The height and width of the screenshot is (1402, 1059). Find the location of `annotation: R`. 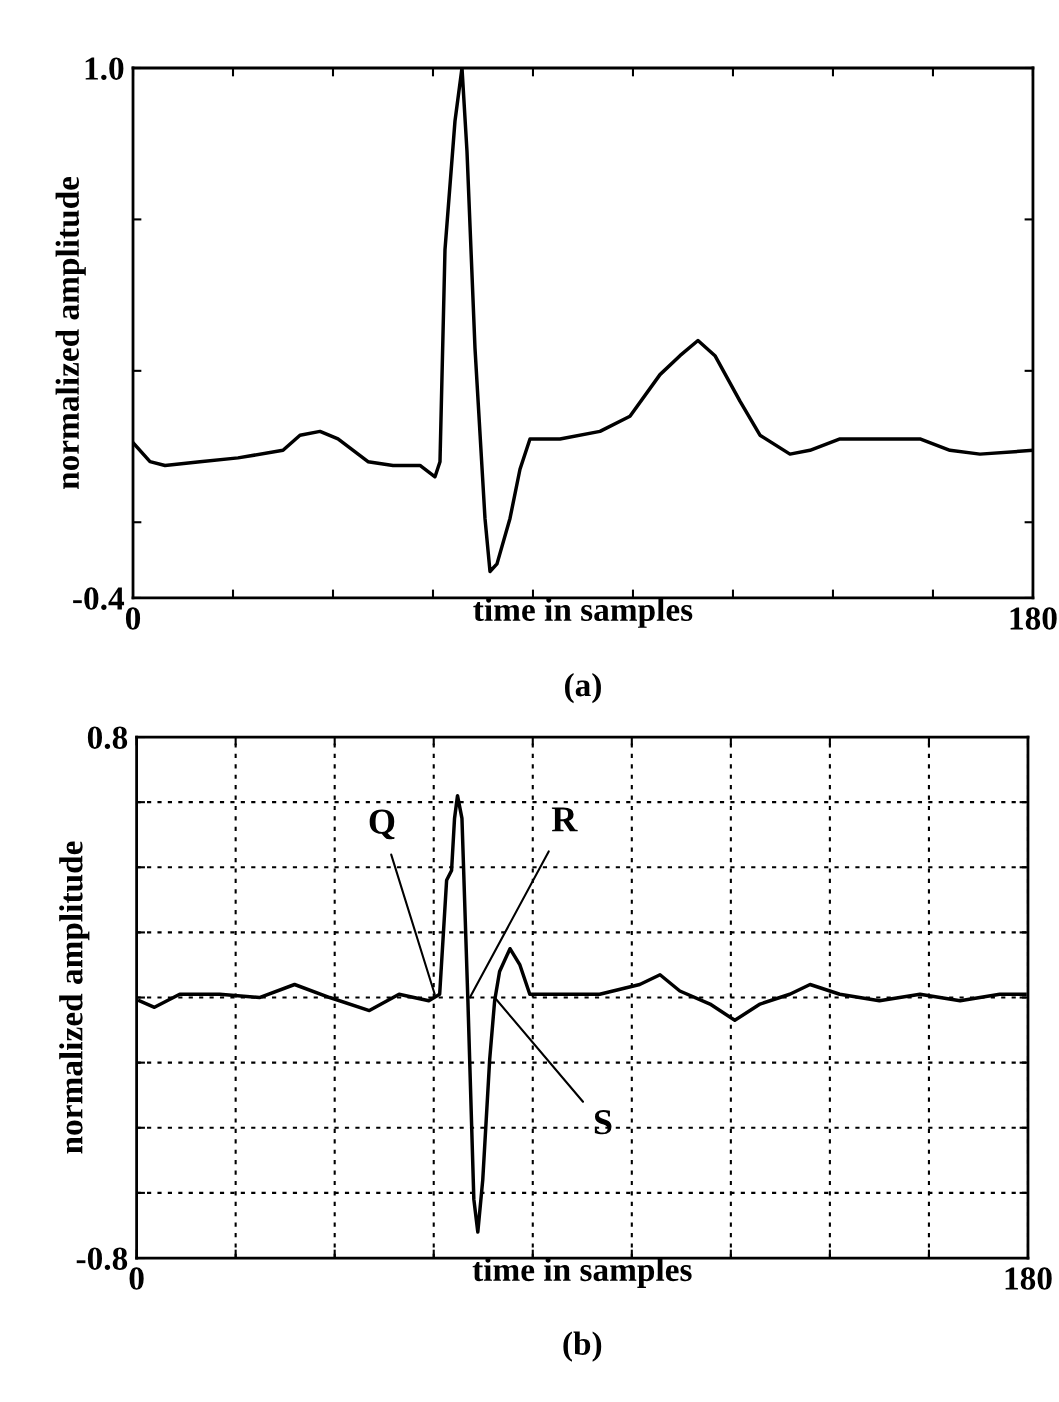

annotation: R is located at coordinates (564, 819).